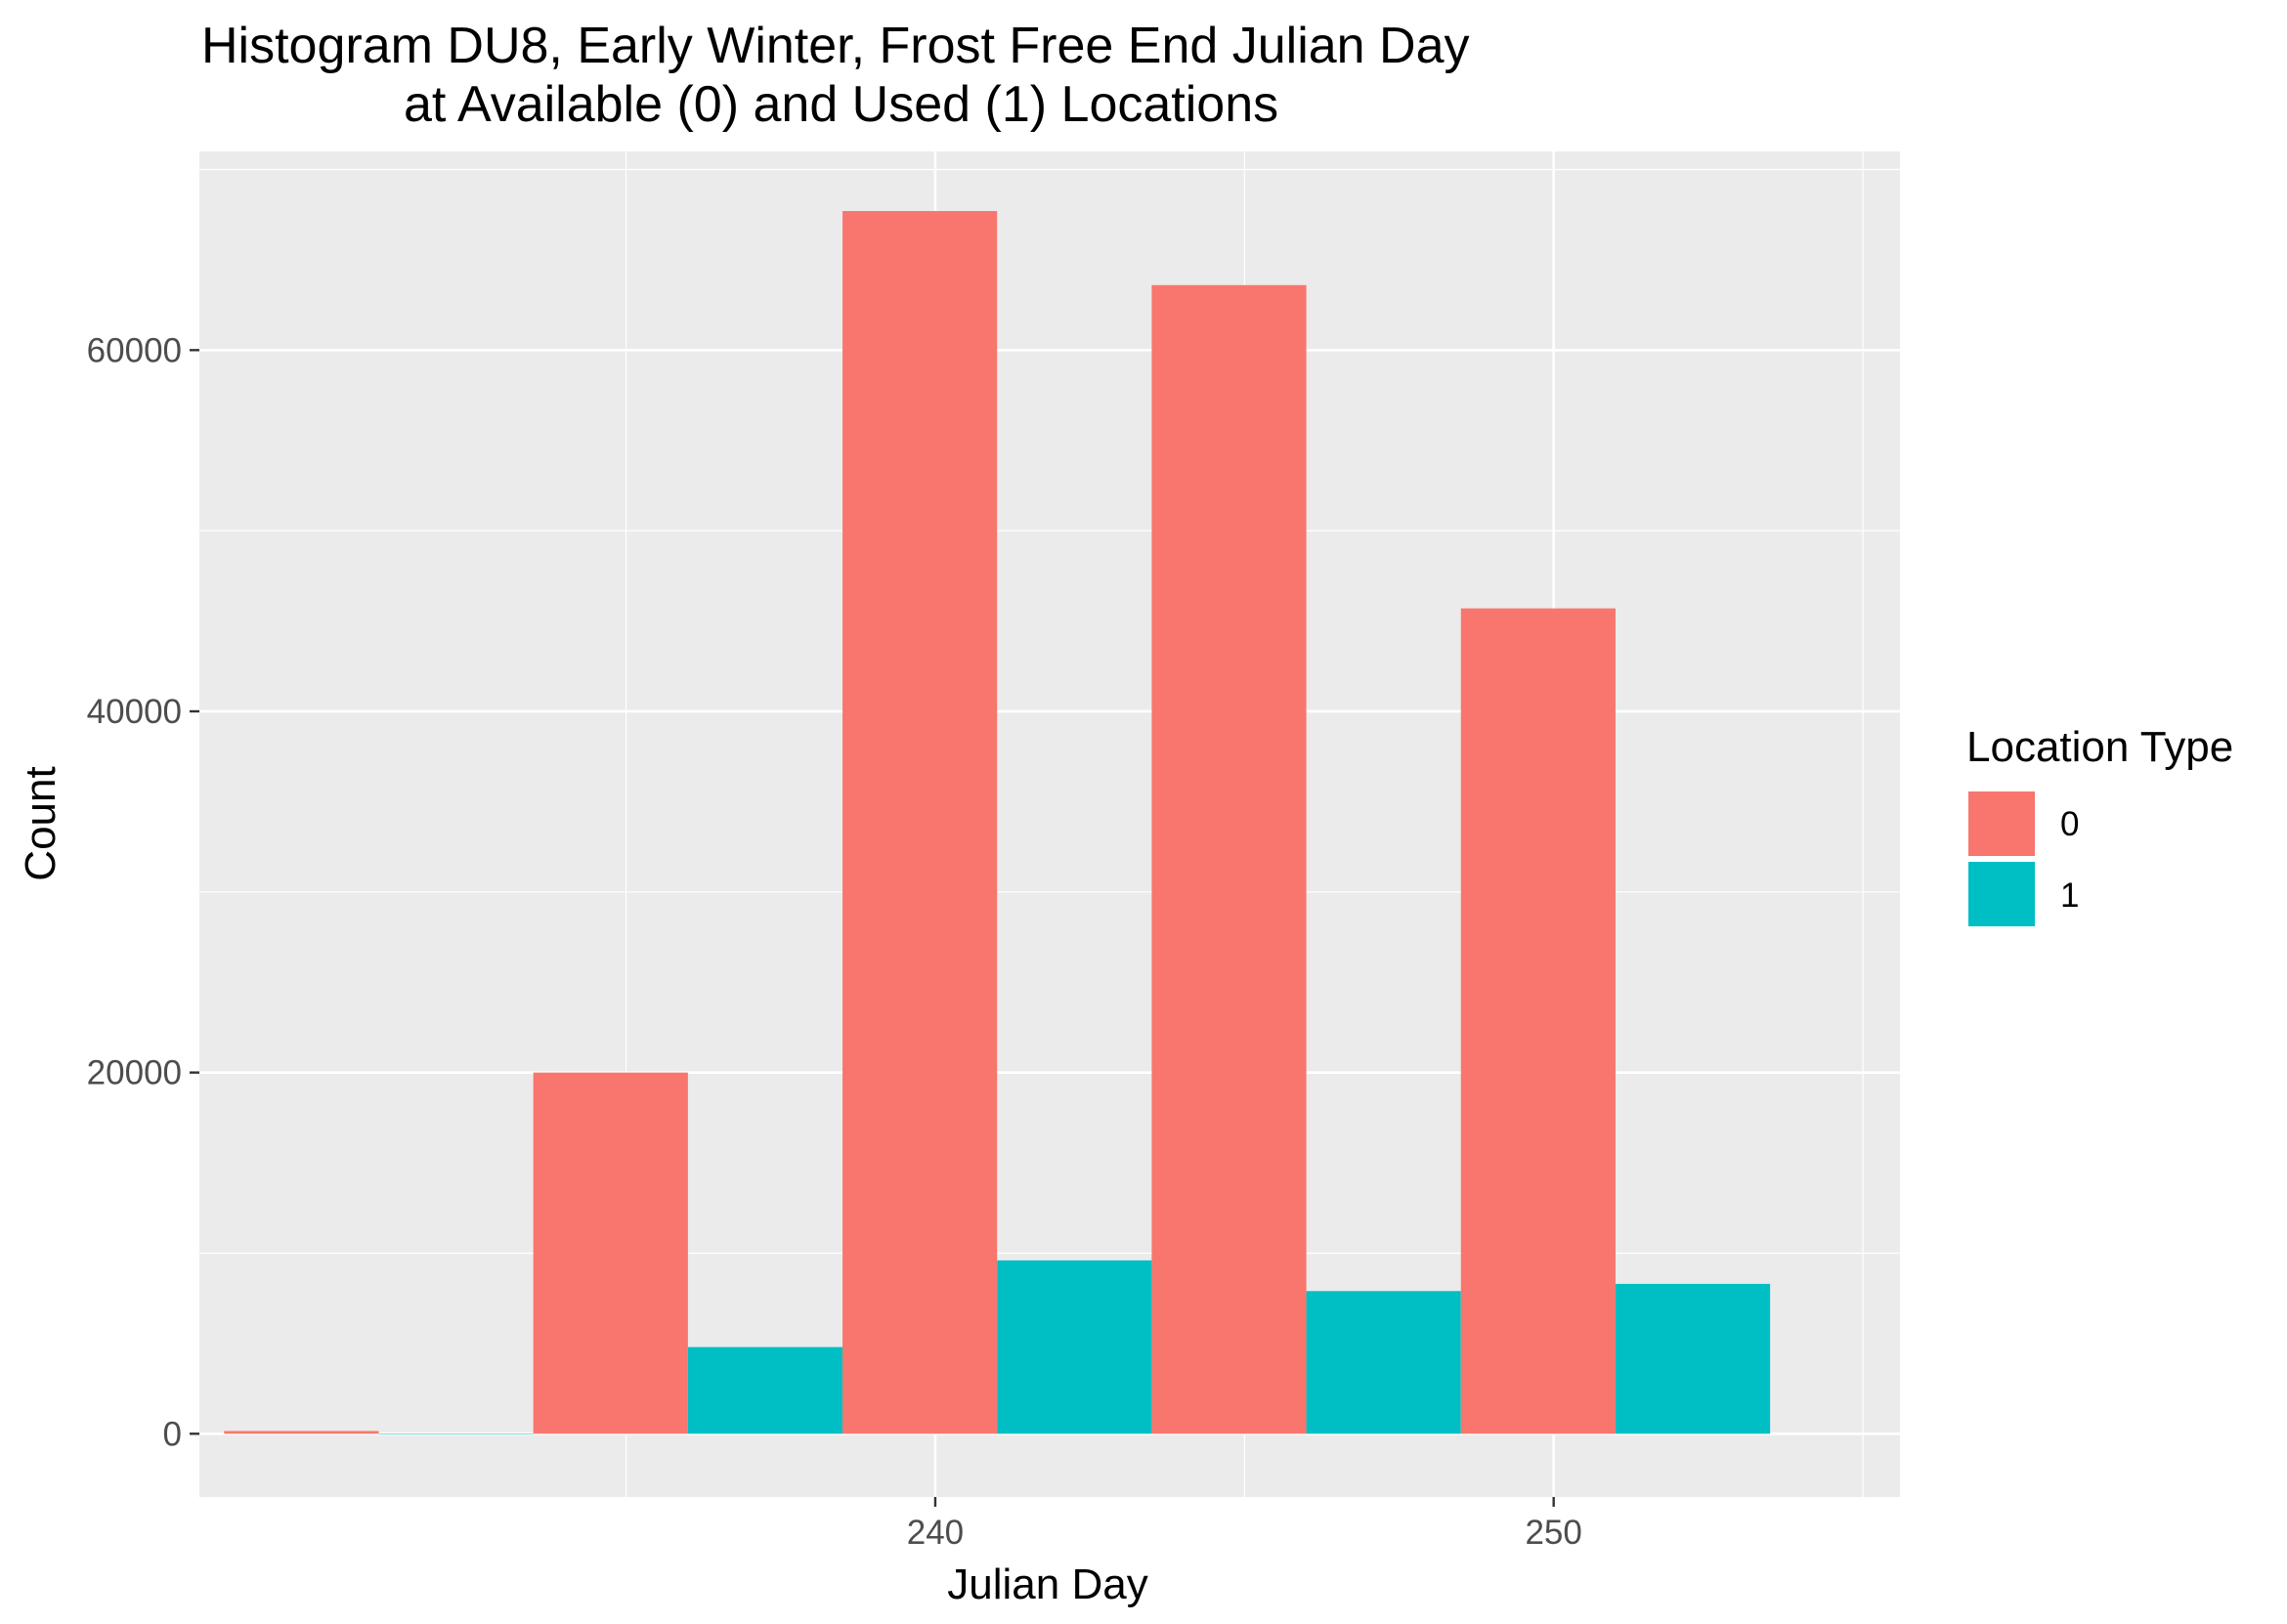 The width and height of the screenshot is (2287, 1624). What do you see at coordinates (172, 1434) in the screenshot?
I see `y-tick-label-0: 0` at bounding box center [172, 1434].